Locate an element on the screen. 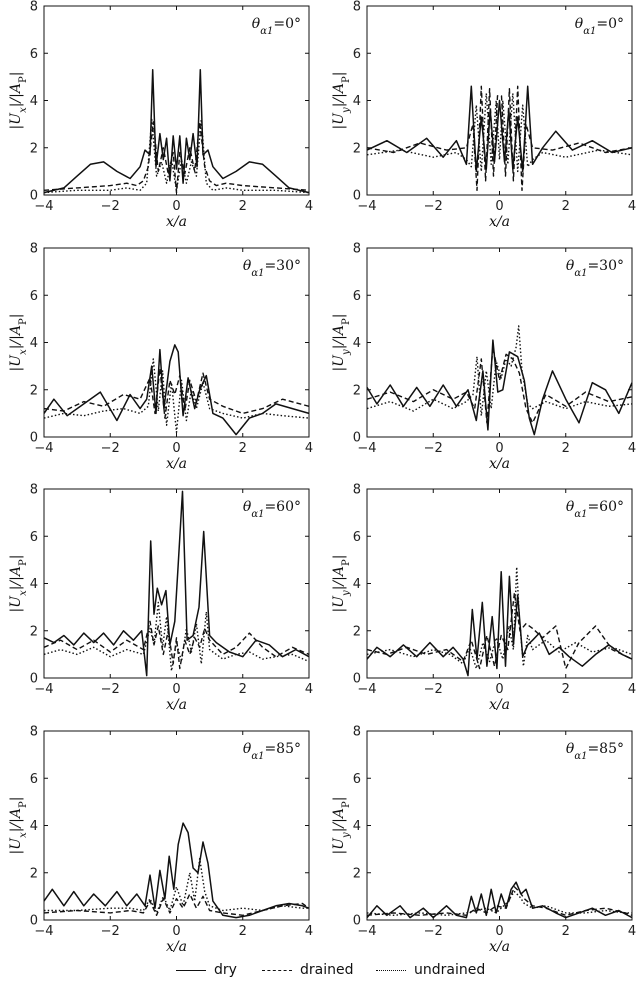 The width and height of the screenshot is (636, 986). panel-1-angle-label: θα1=0° is located at coordinates (276, 26).